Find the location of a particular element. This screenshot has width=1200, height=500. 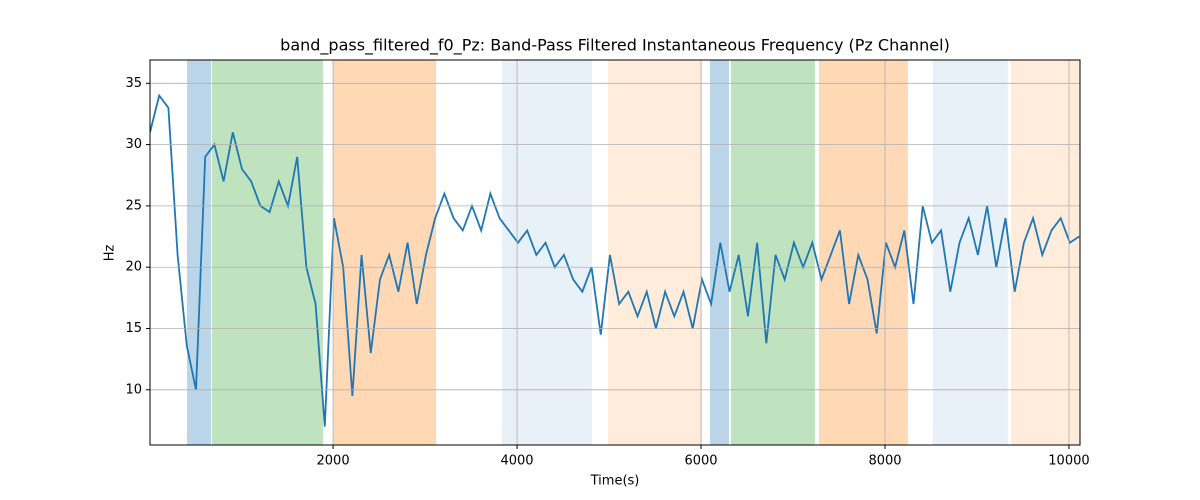

x-tick-label: 6000 is located at coordinates (700, 461).